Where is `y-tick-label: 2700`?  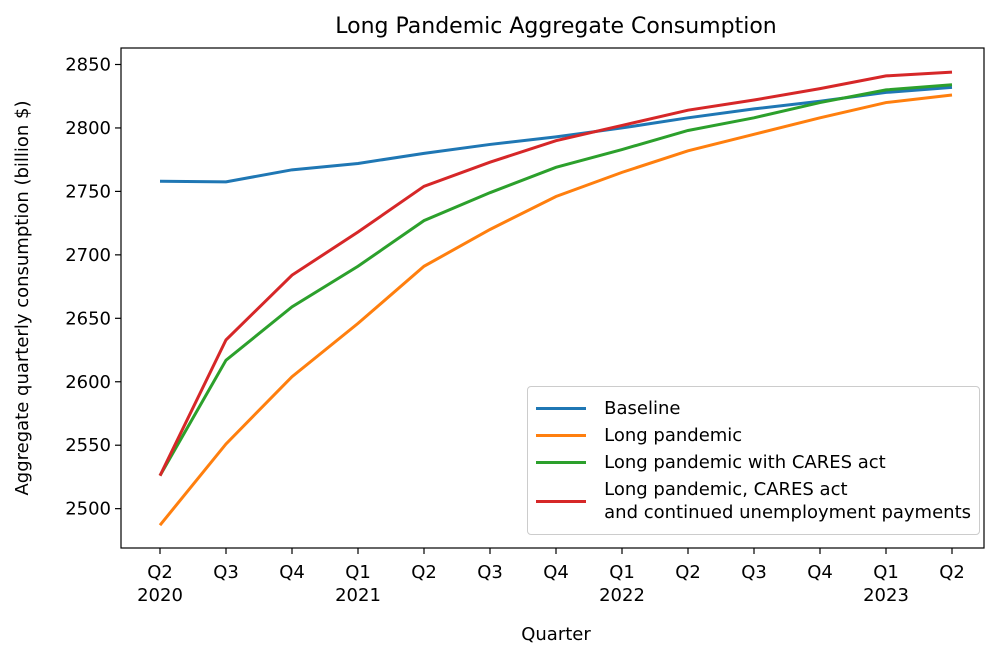
y-tick-label: 2700 is located at coordinates (88, 255).